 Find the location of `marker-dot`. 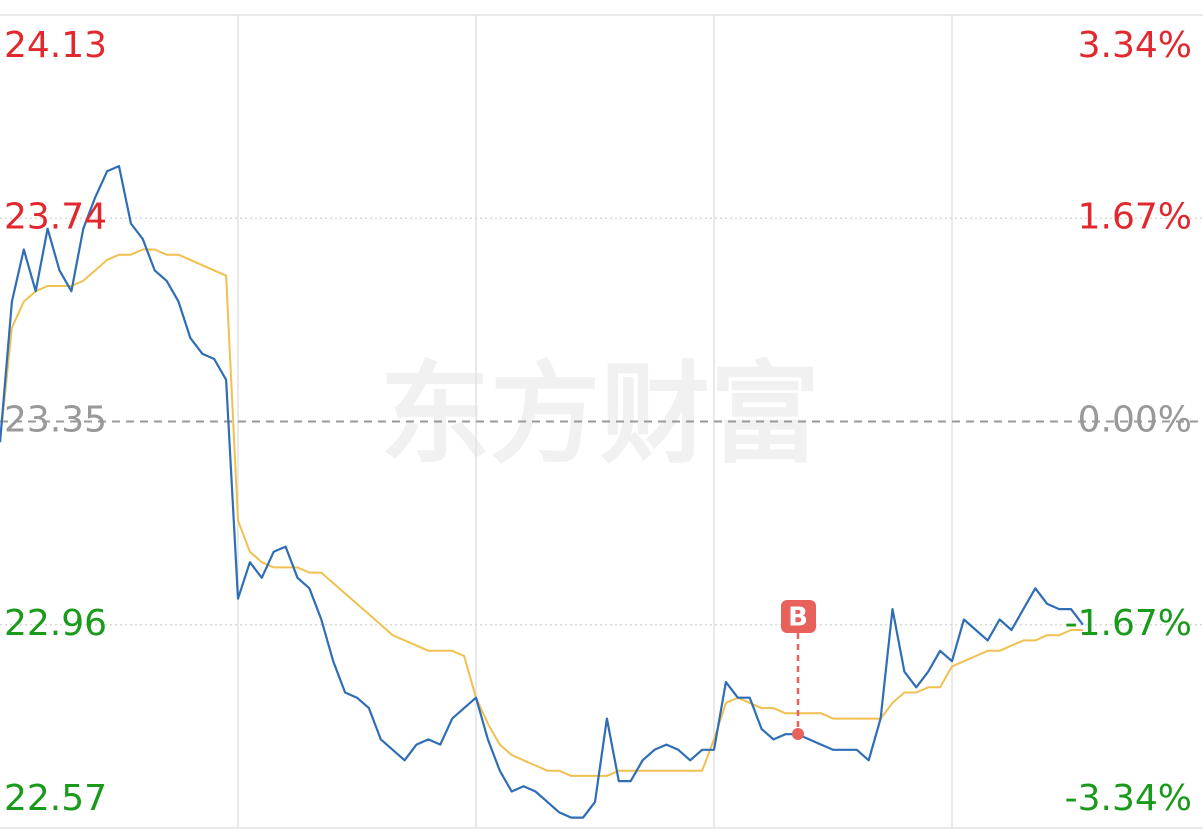

marker-dot is located at coordinates (798, 734).